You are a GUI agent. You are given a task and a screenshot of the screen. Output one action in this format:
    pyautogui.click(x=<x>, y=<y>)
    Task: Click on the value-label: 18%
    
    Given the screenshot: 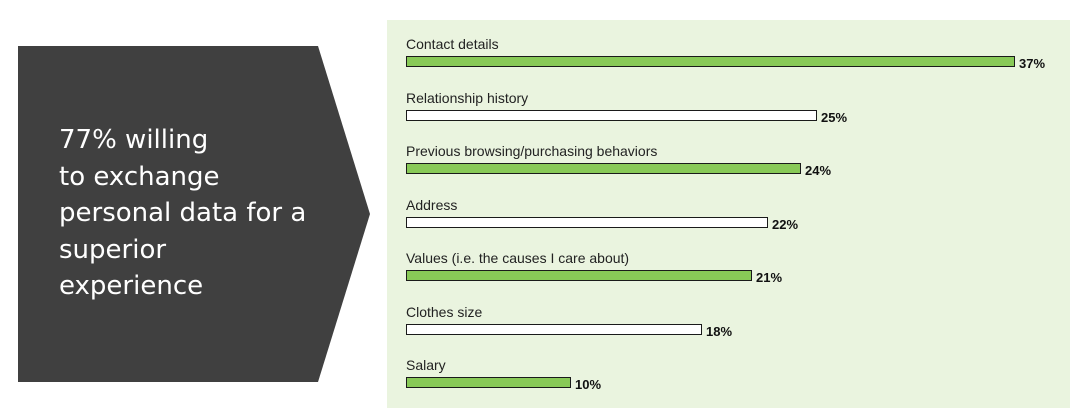 What is the action you would take?
    pyautogui.click(x=719, y=331)
    